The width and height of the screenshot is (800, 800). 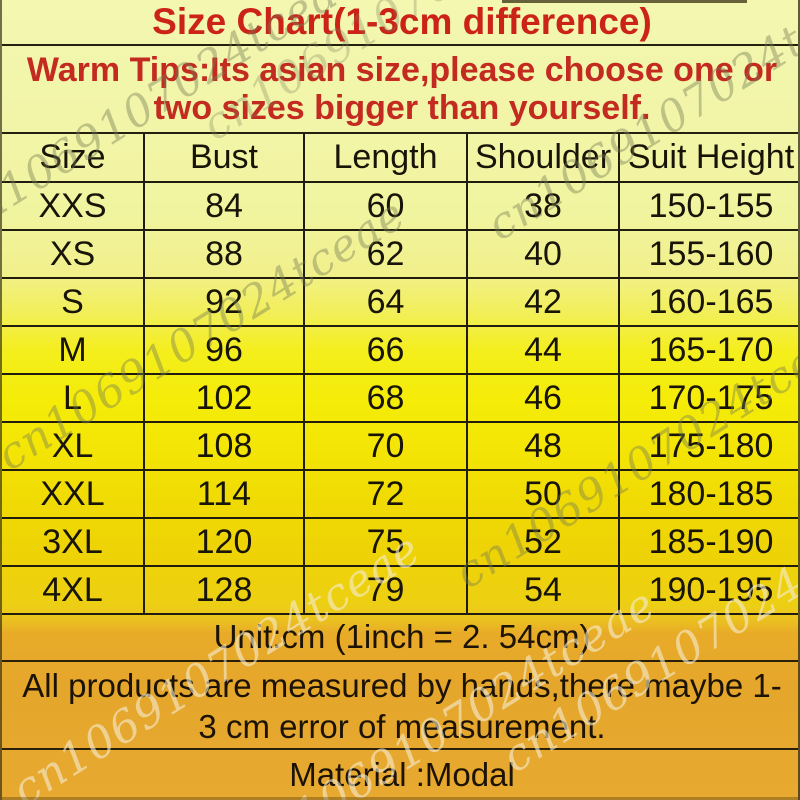 I want to click on table-cell: 180-185, so click(x=708, y=494).